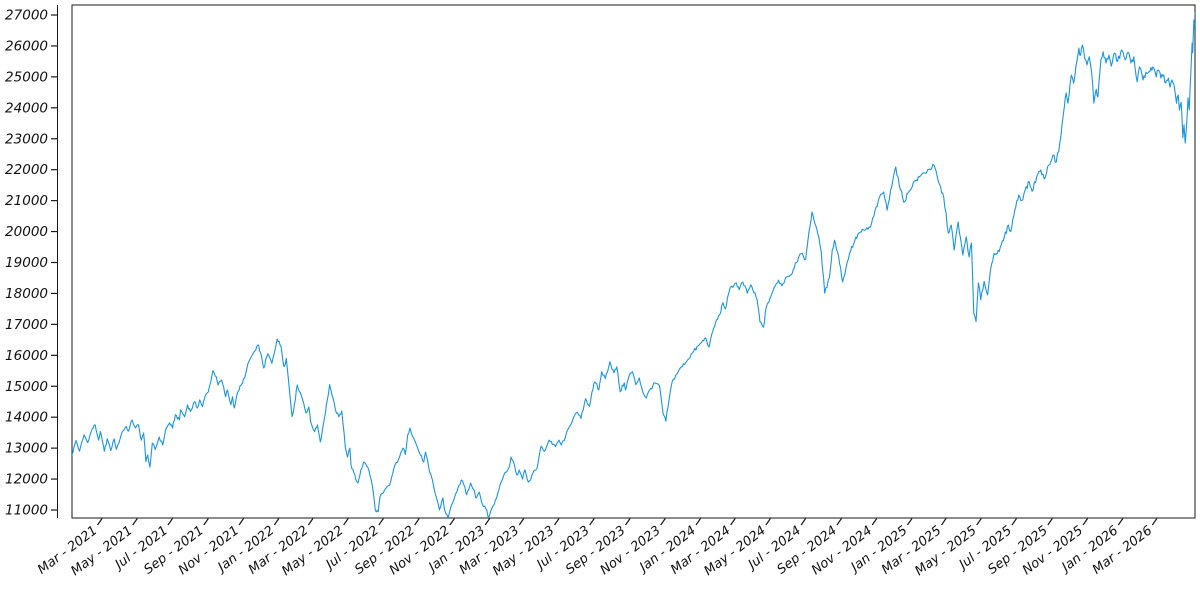  I want to click on y-tick-label: 26000, so click(26, 46).